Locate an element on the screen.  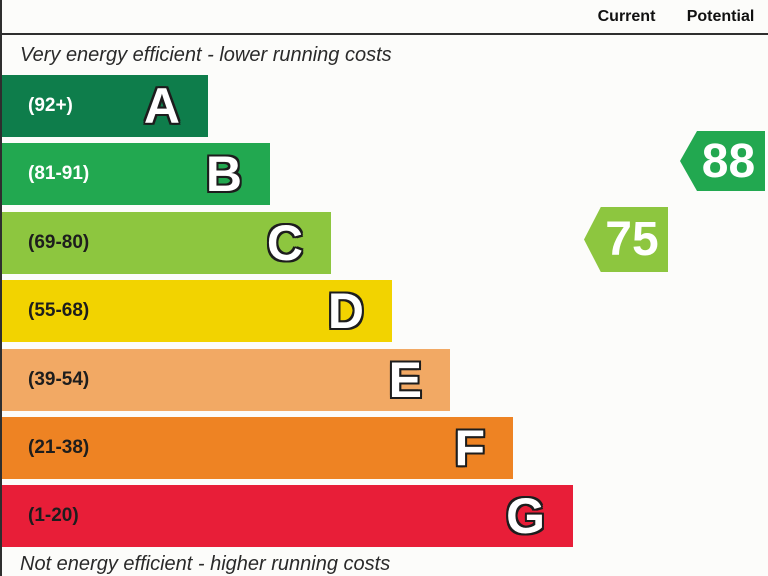
band-c: (69-80) C is located at coordinates (166, 243).